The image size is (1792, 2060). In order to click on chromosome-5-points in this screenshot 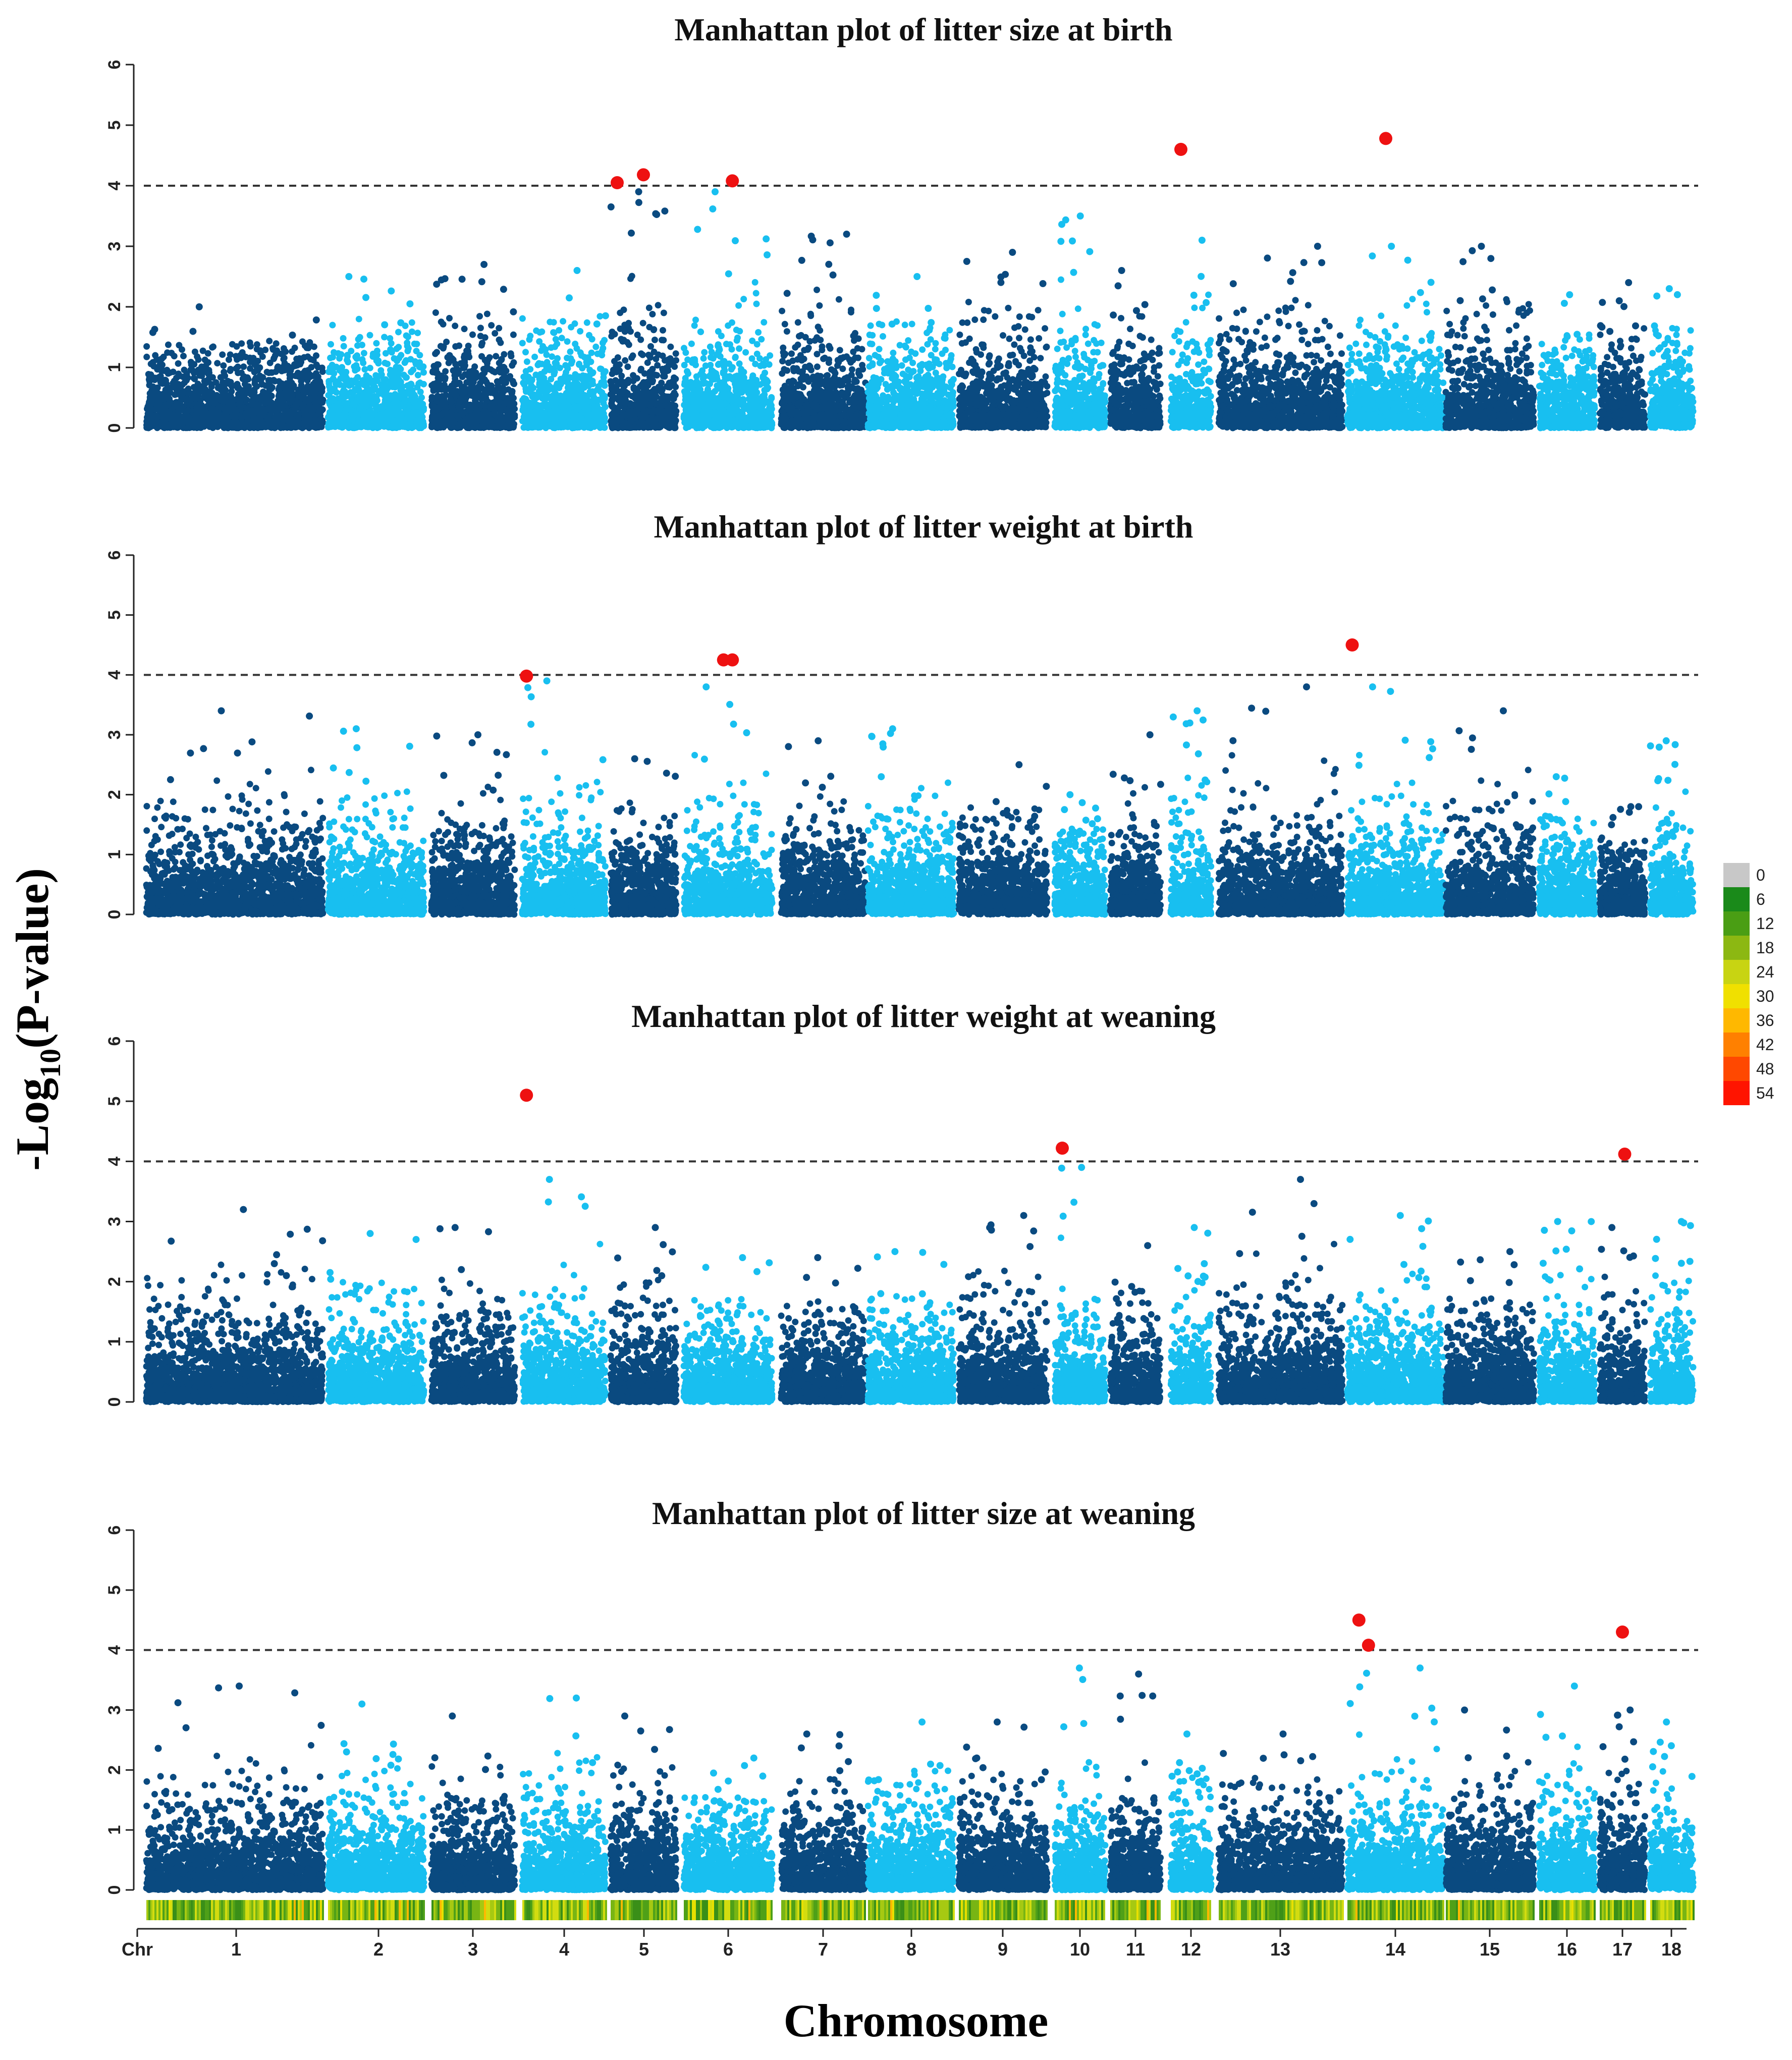, I will do `click(644, 309)`.